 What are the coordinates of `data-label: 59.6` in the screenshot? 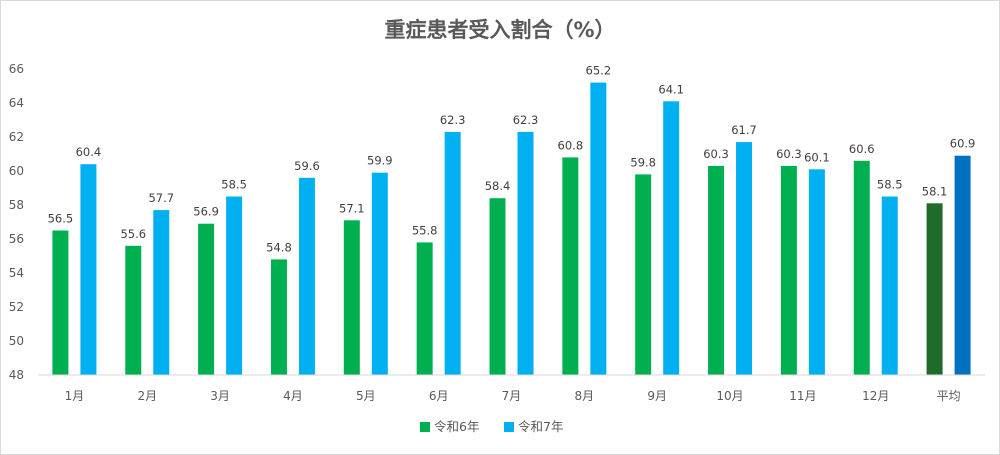 It's located at (307, 166).